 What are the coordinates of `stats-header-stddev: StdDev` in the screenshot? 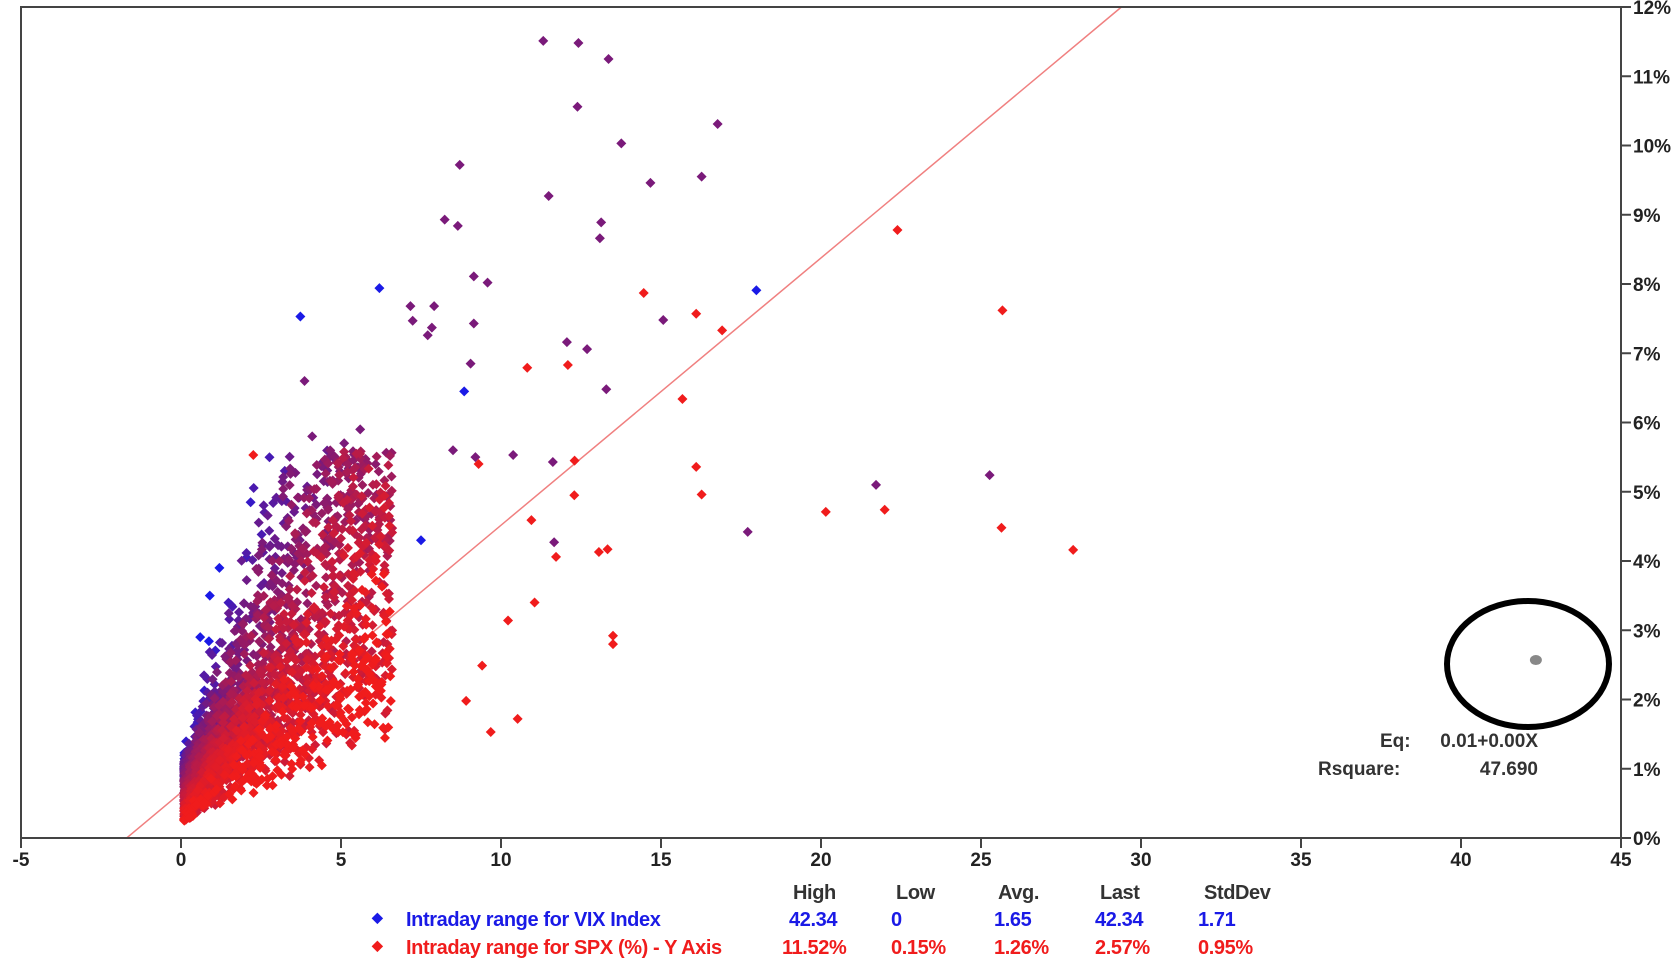 It's located at (1237, 893).